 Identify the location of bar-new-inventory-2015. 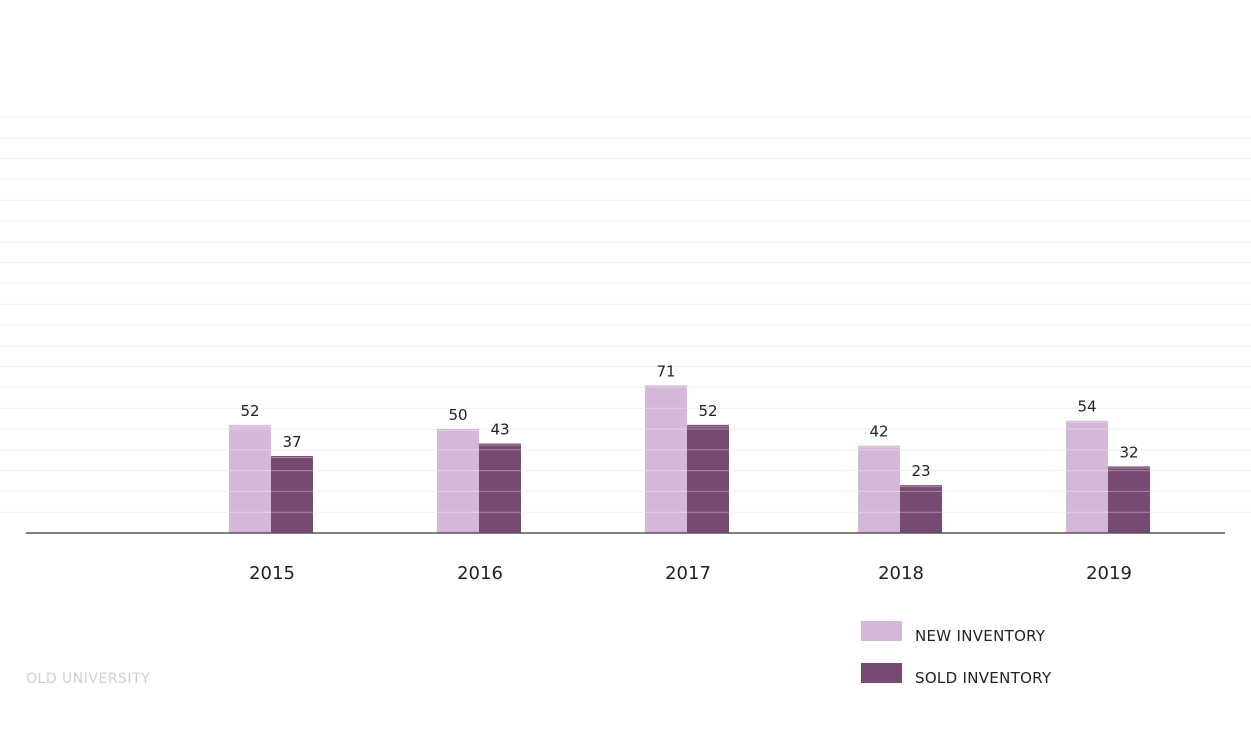
(250, 478).